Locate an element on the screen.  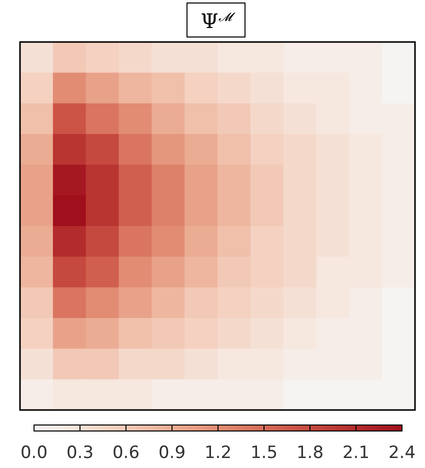
color-bar-label: 2.1 is located at coordinates (356, 453).